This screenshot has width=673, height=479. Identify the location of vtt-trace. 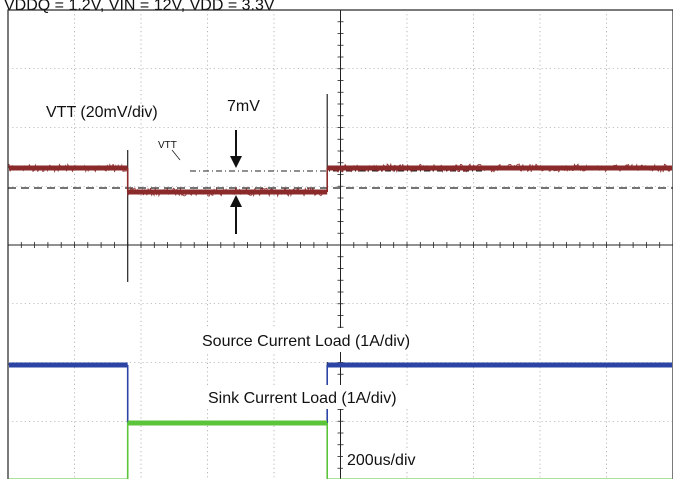
(340, 180).